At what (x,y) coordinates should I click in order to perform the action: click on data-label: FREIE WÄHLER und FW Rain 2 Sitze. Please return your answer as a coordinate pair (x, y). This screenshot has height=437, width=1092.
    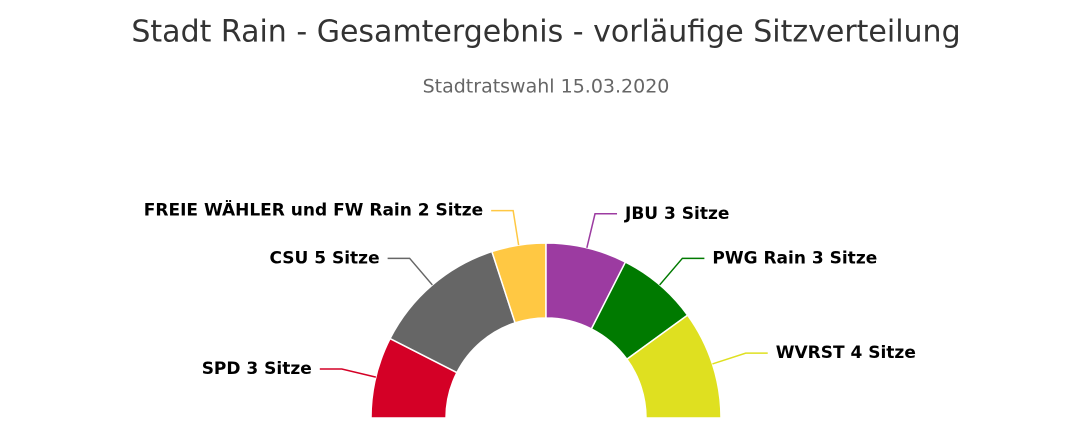
    Looking at the image, I should click on (313, 210).